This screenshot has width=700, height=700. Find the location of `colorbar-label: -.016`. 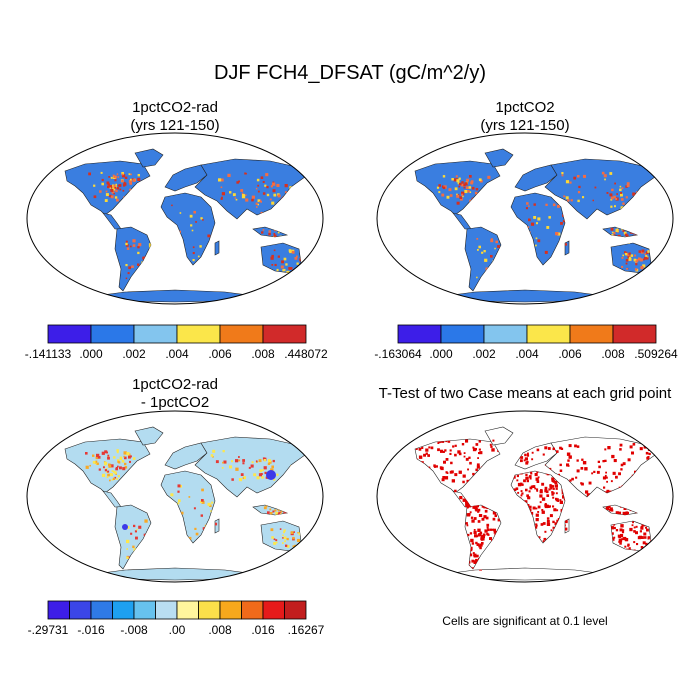

colorbar-label: -.016 is located at coordinates (91, 630).